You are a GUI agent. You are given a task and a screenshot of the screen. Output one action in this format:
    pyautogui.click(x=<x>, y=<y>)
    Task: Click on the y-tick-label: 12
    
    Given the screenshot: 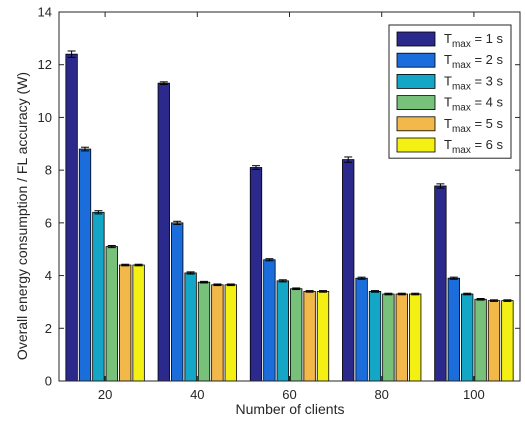 What is the action you would take?
    pyautogui.click(x=45, y=64)
    